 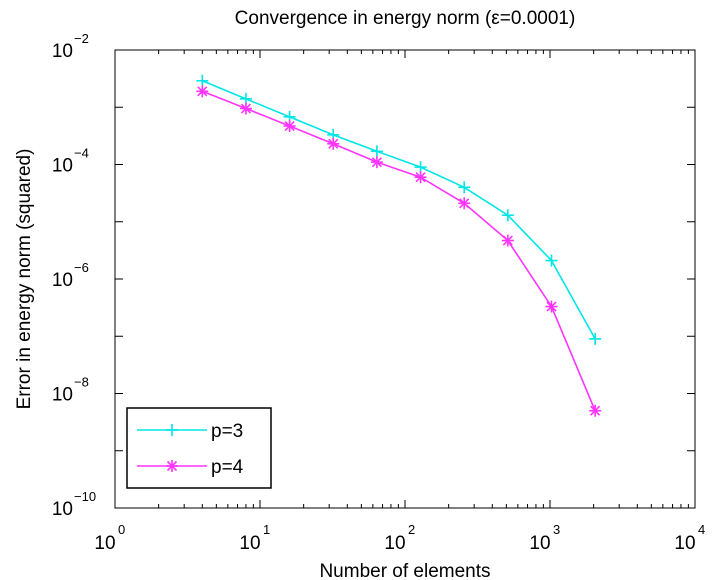 I want to click on legend-items: p=3 p=4, so click(x=190, y=449).